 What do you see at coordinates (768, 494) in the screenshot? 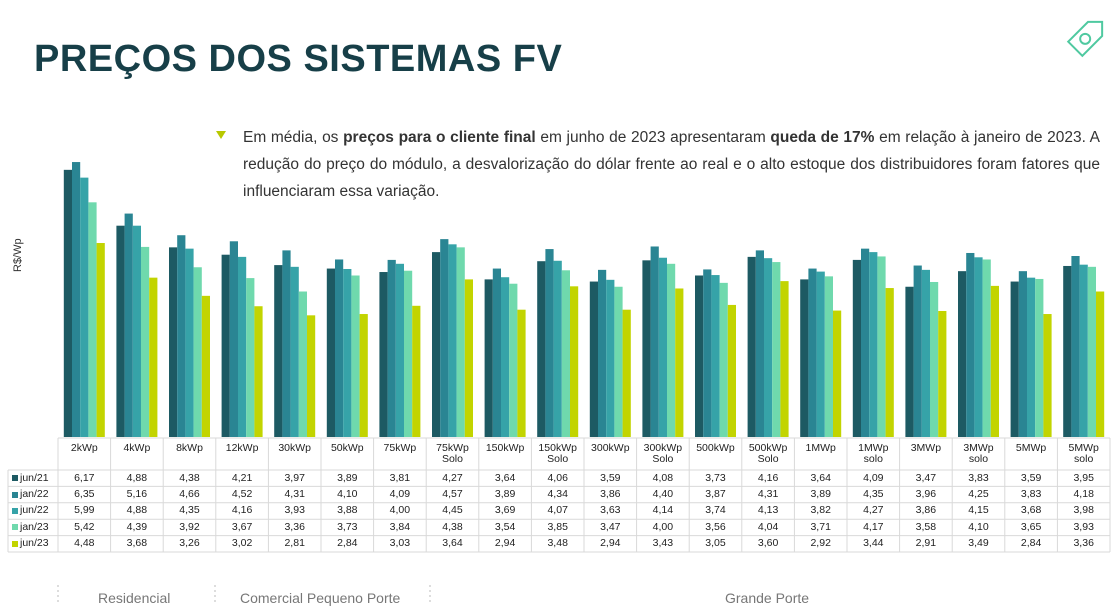
I see `value-cell: 4,31` at bounding box center [768, 494].